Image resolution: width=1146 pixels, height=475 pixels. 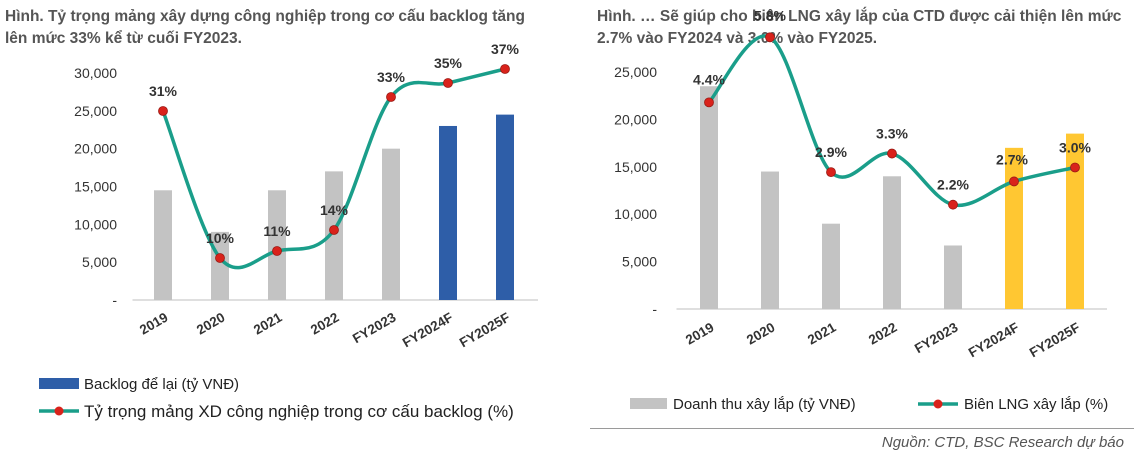 What do you see at coordinates (448, 63) in the screenshot?
I see `data-label: 35%` at bounding box center [448, 63].